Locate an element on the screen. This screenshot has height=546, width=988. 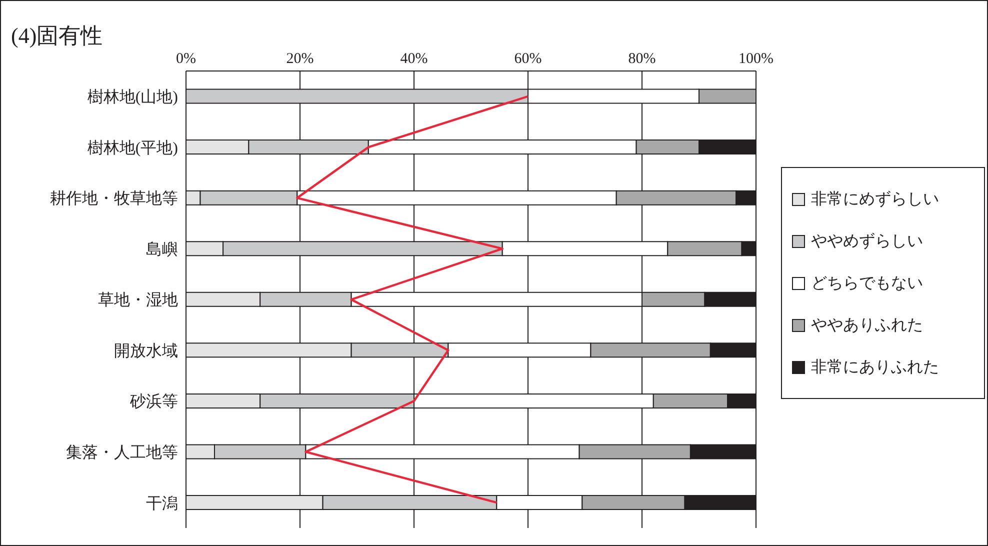
x-tick-label: 100% is located at coordinates (756, 59).